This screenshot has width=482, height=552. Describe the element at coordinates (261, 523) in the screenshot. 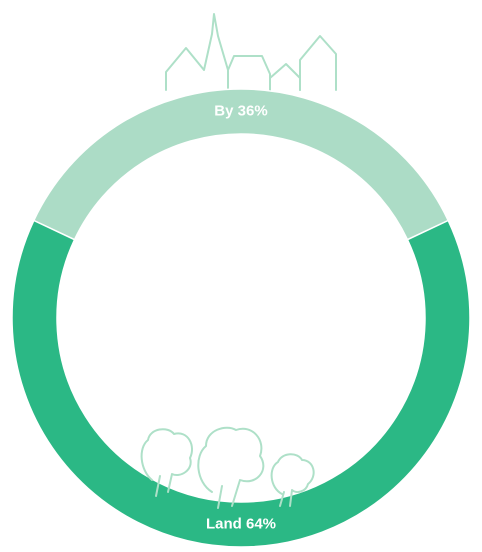

I see `segment-value: 64%` at that location.